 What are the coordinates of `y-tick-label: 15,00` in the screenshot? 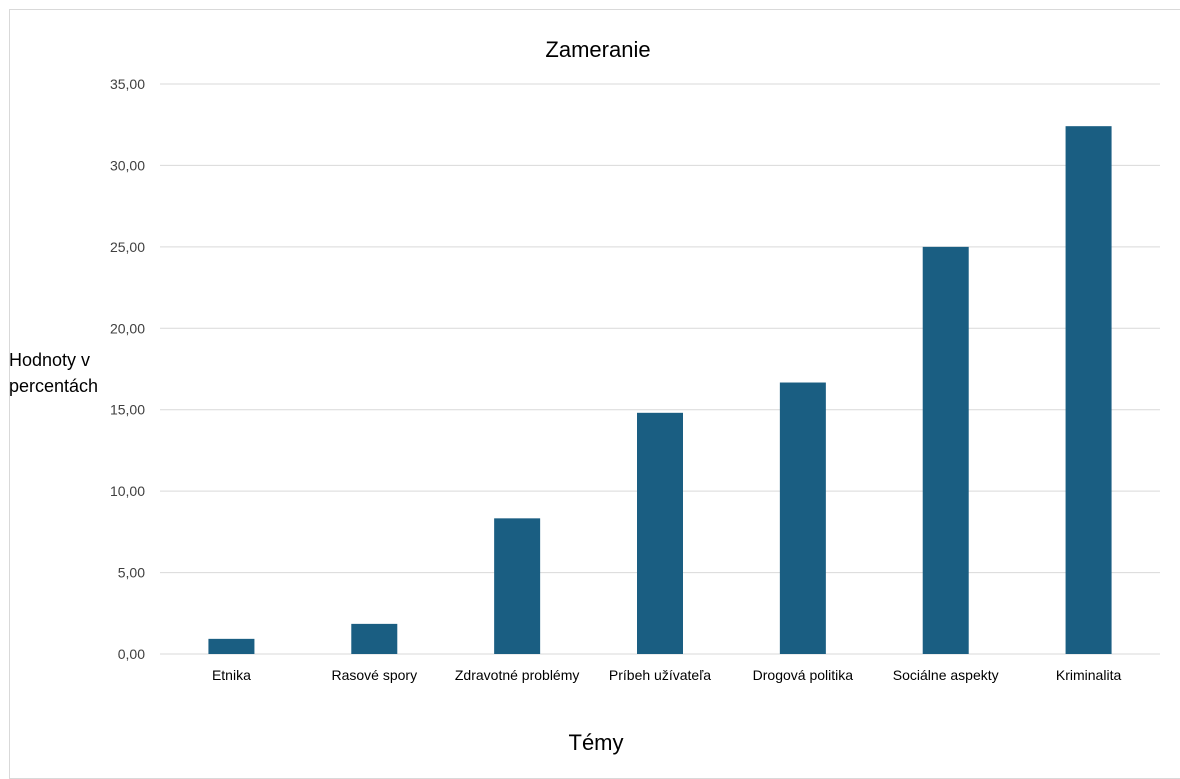 It's located at (127, 410).